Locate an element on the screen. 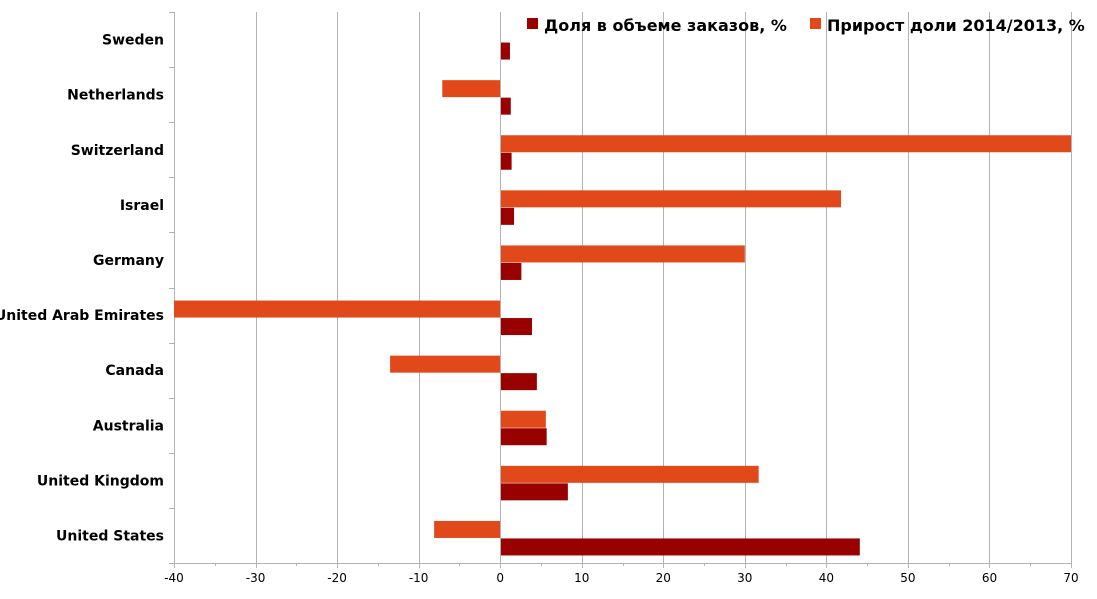  legend-swatch-growth is located at coordinates (815, 23).